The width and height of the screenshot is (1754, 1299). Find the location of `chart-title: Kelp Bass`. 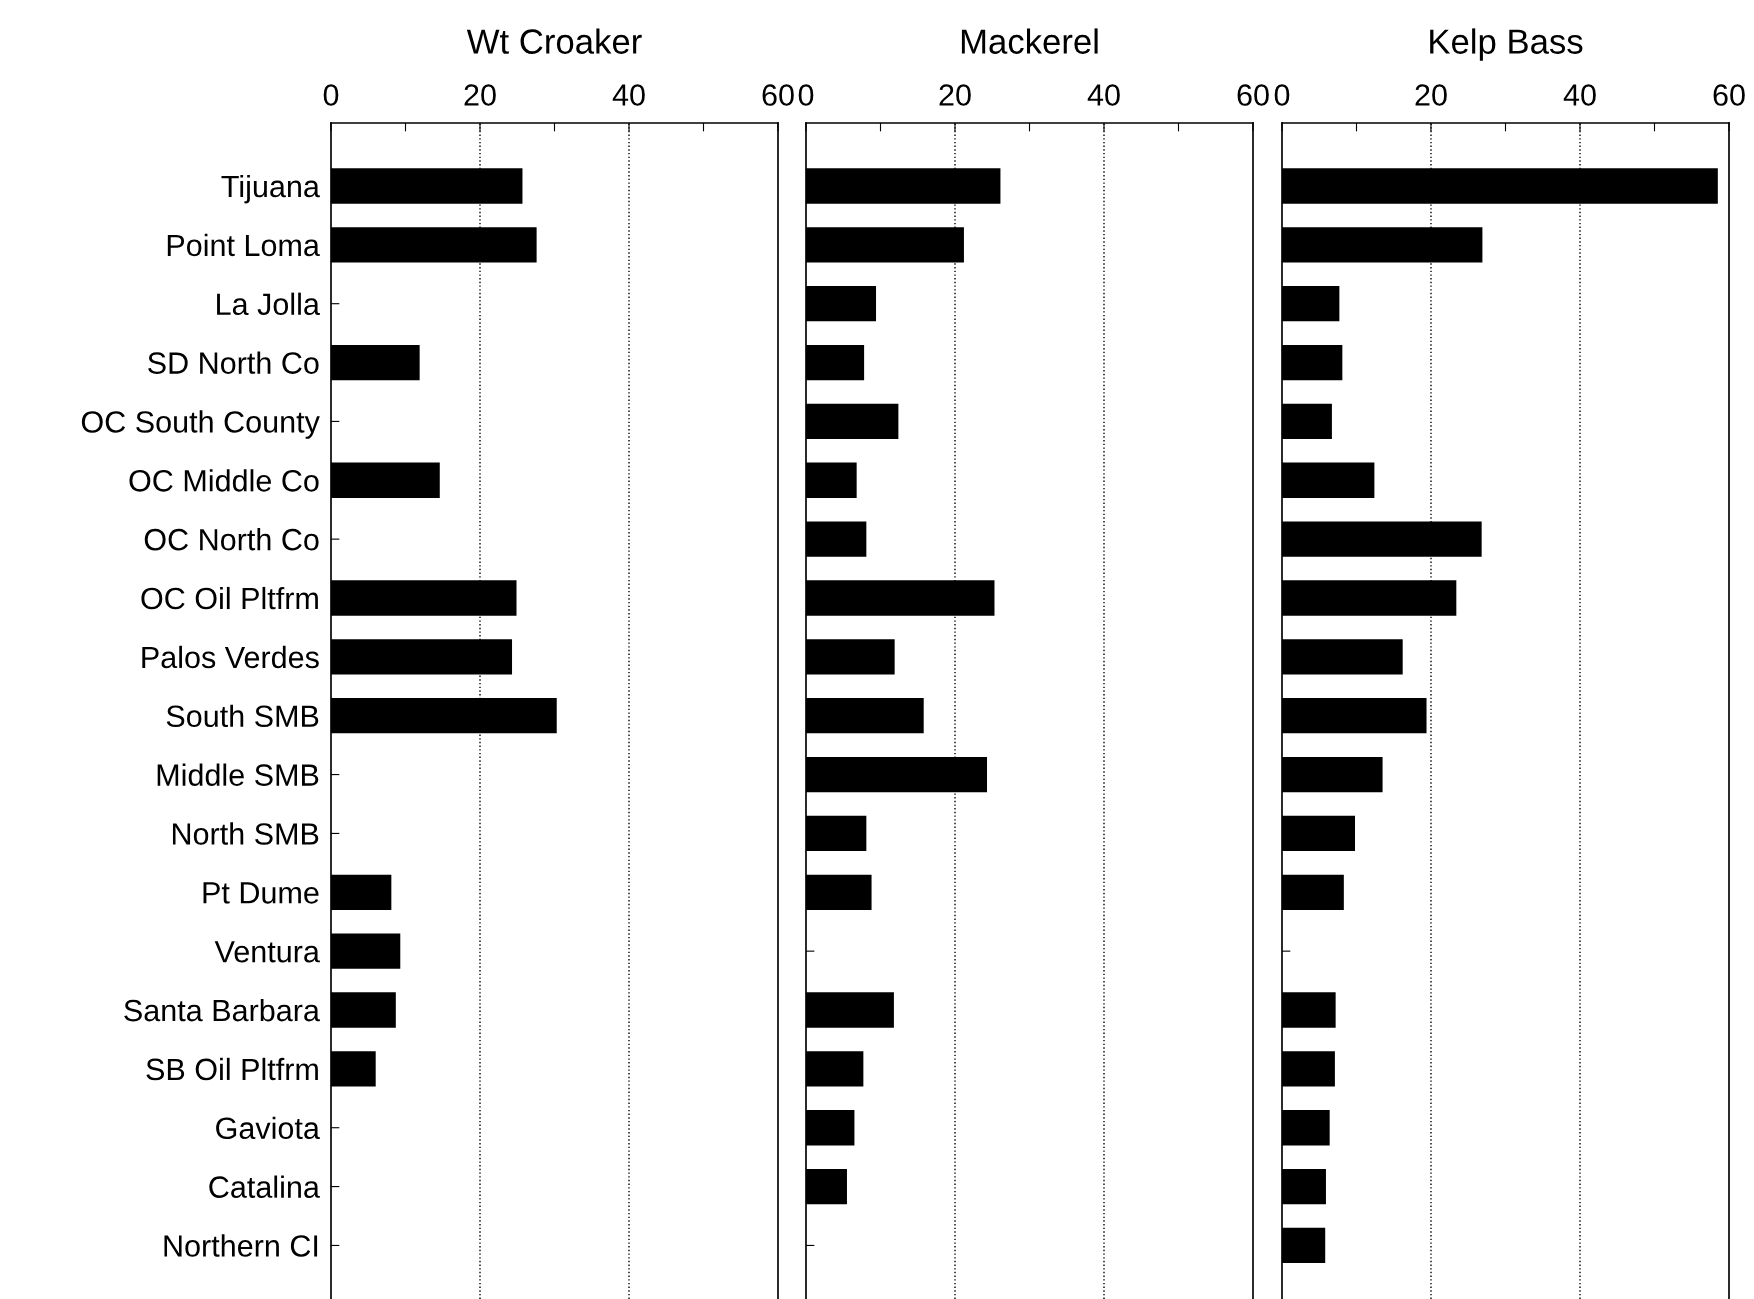

chart-title: Kelp Bass is located at coordinates (1506, 44).